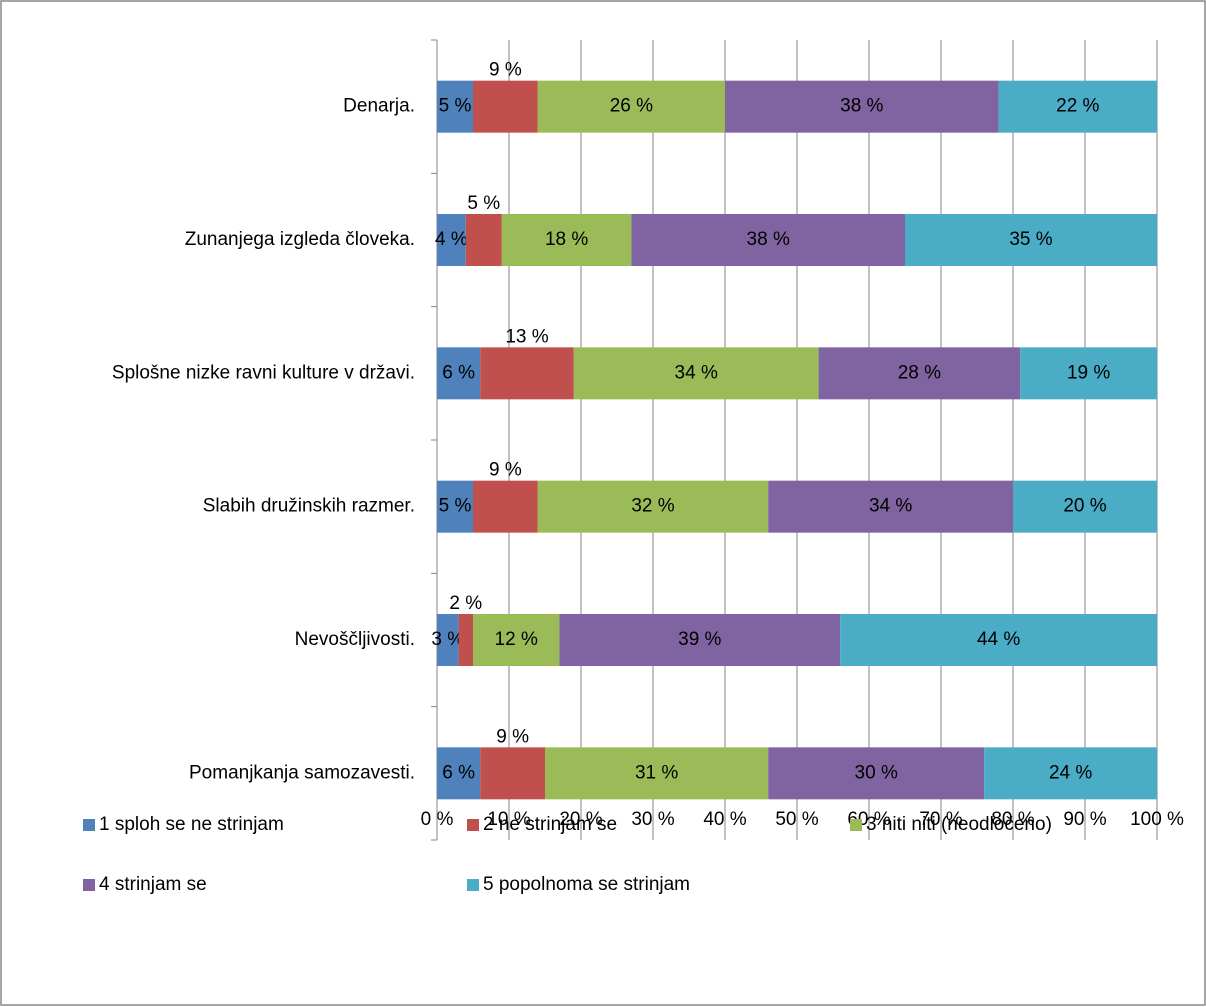 The image size is (1206, 1007). Describe the element at coordinates (302, 772) in the screenshot. I see `category-label: Pomanjkanja samozavesti.` at that location.